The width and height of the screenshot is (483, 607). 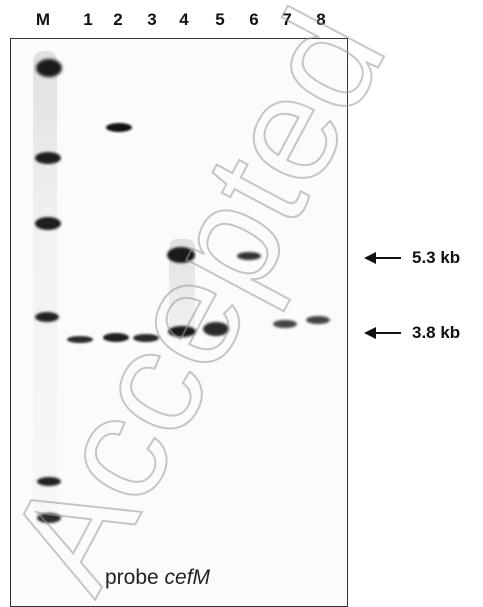 I want to click on lane-5-3.8kb-band, so click(x=216, y=329).